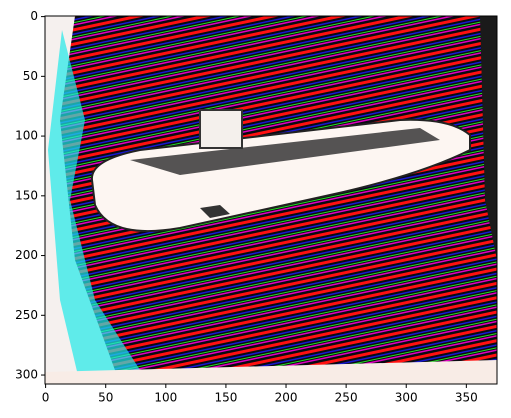  What do you see at coordinates (26, 195) in the screenshot?
I see `y-tick-label: 150` at bounding box center [26, 195].